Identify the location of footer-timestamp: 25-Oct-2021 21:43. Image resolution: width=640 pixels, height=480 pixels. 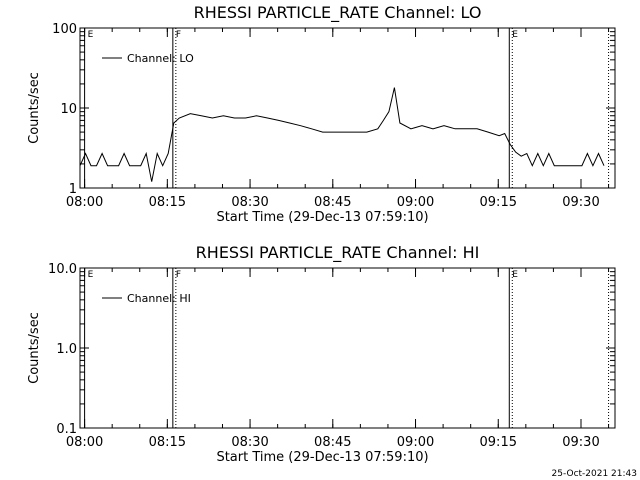
(594, 474).